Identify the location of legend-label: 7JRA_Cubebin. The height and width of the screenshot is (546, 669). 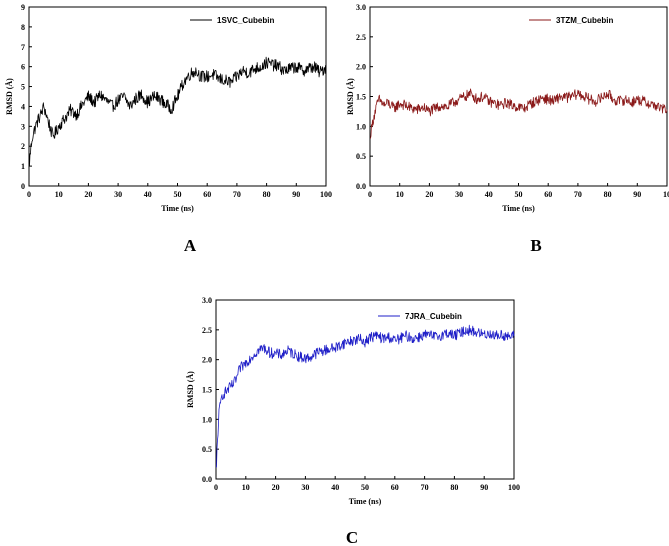
(433, 316).